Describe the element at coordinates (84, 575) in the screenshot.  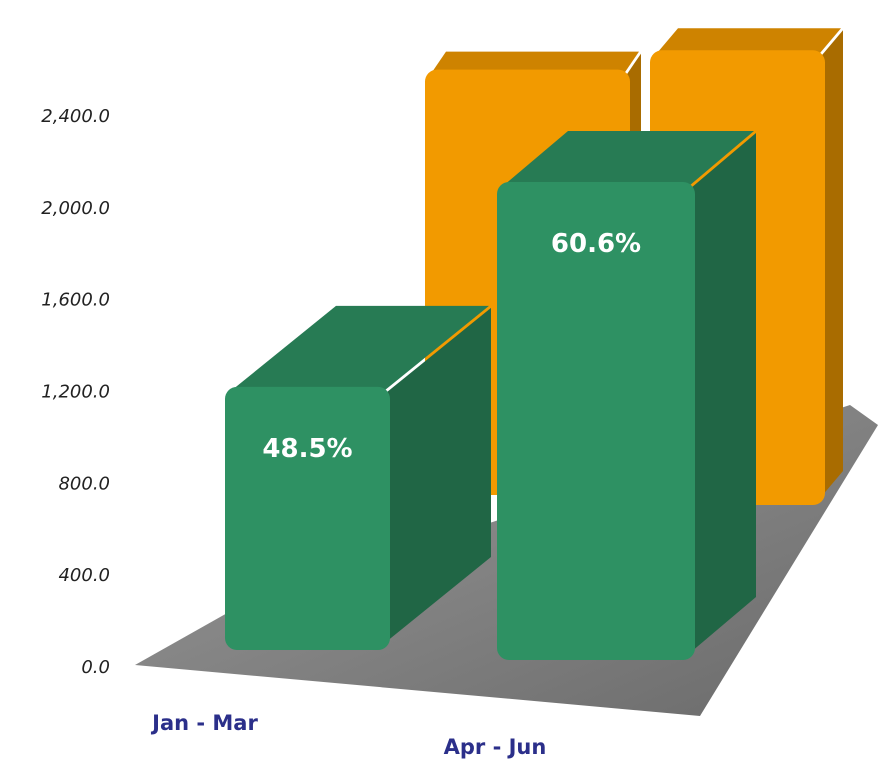
I see `y-tick-label: 400.0` at that location.